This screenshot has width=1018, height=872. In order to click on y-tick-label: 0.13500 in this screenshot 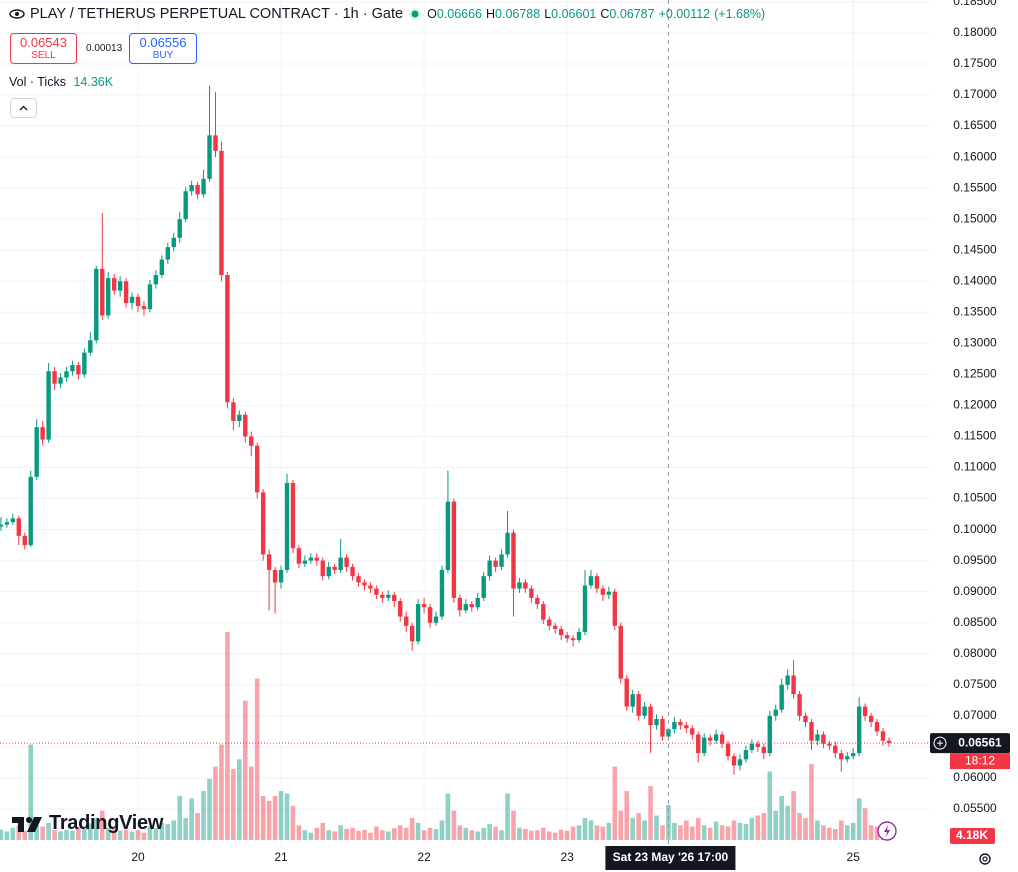, I will do `click(975, 311)`.